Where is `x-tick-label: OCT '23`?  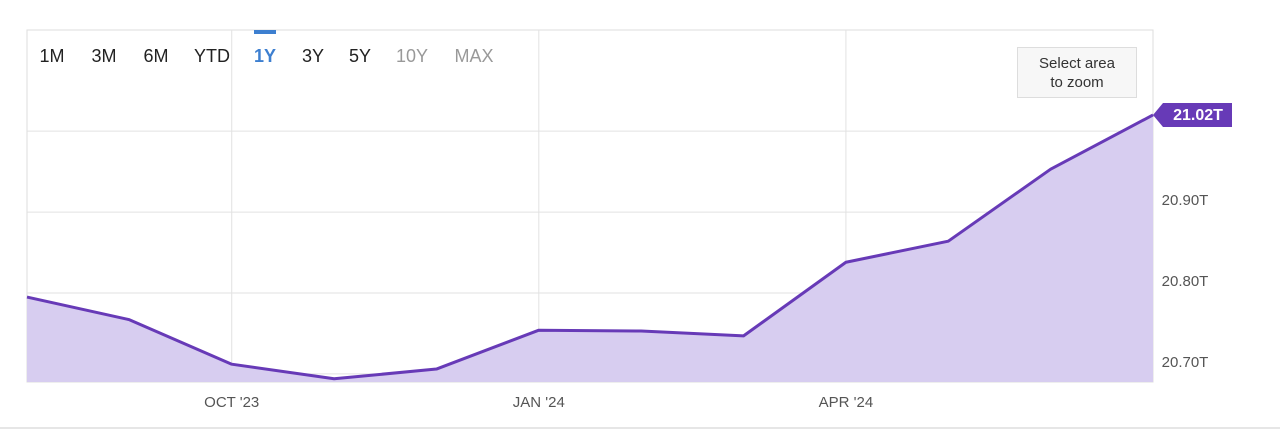
x-tick-label: OCT '23 is located at coordinates (231, 402).